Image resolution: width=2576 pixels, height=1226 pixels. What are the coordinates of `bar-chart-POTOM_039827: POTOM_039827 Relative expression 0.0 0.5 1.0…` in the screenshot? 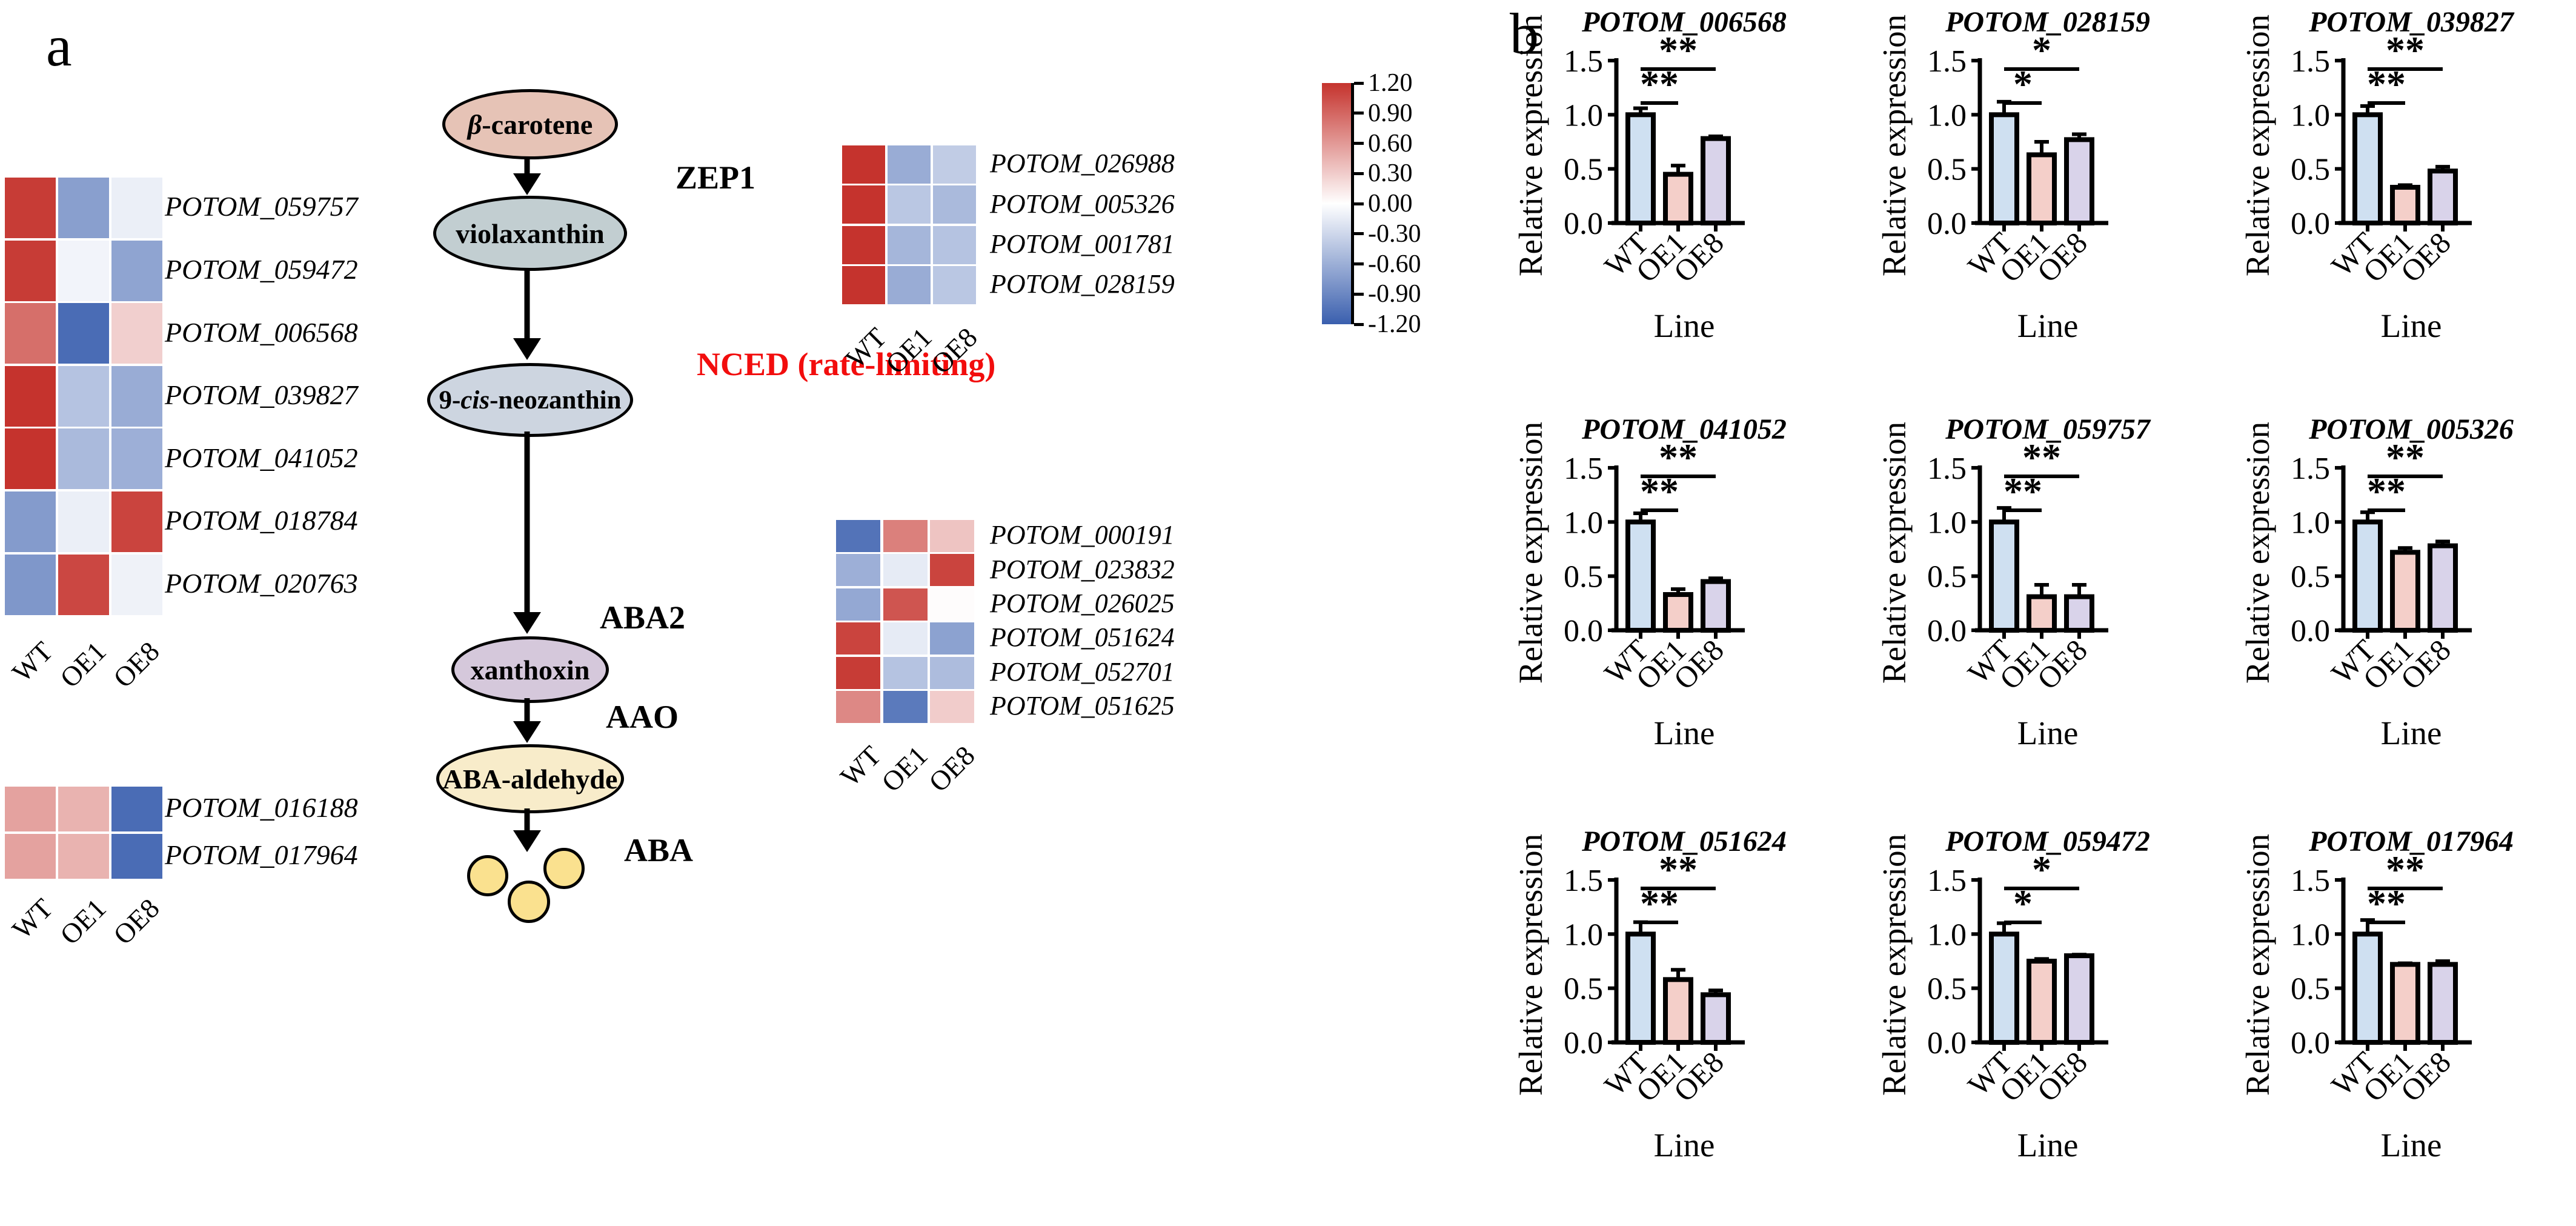 It's located at (2377, 175).